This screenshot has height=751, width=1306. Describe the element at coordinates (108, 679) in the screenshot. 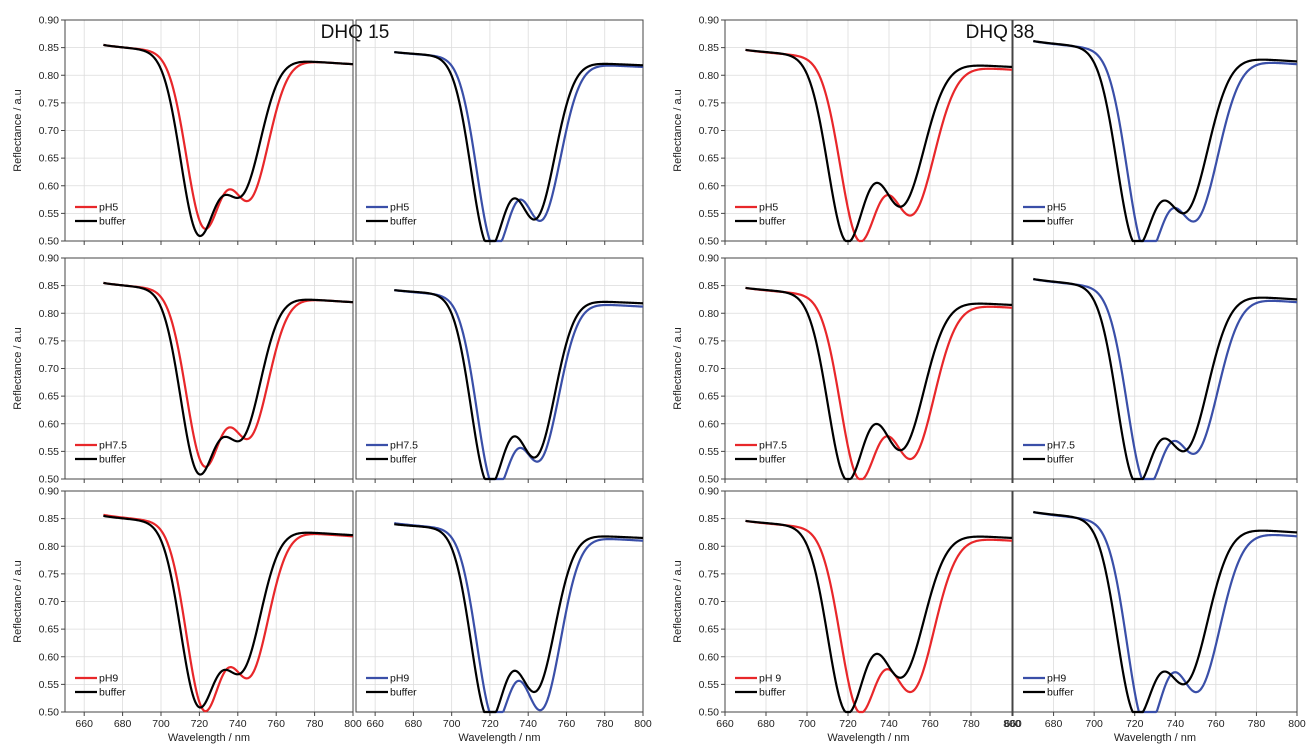

I see `legend-label: pH9` at that location.